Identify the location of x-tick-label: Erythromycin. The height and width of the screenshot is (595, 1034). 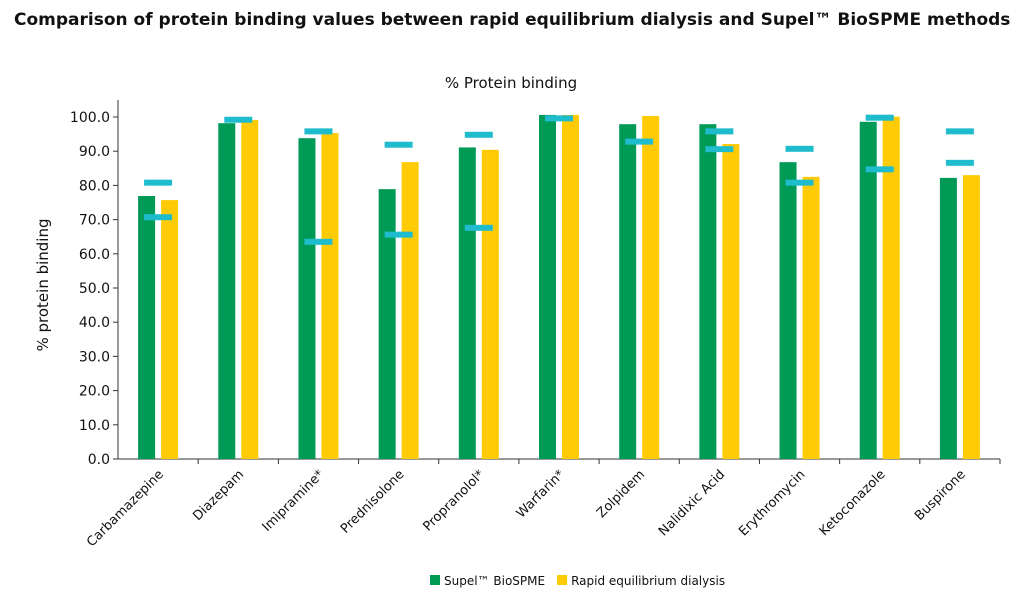
(772, 503).